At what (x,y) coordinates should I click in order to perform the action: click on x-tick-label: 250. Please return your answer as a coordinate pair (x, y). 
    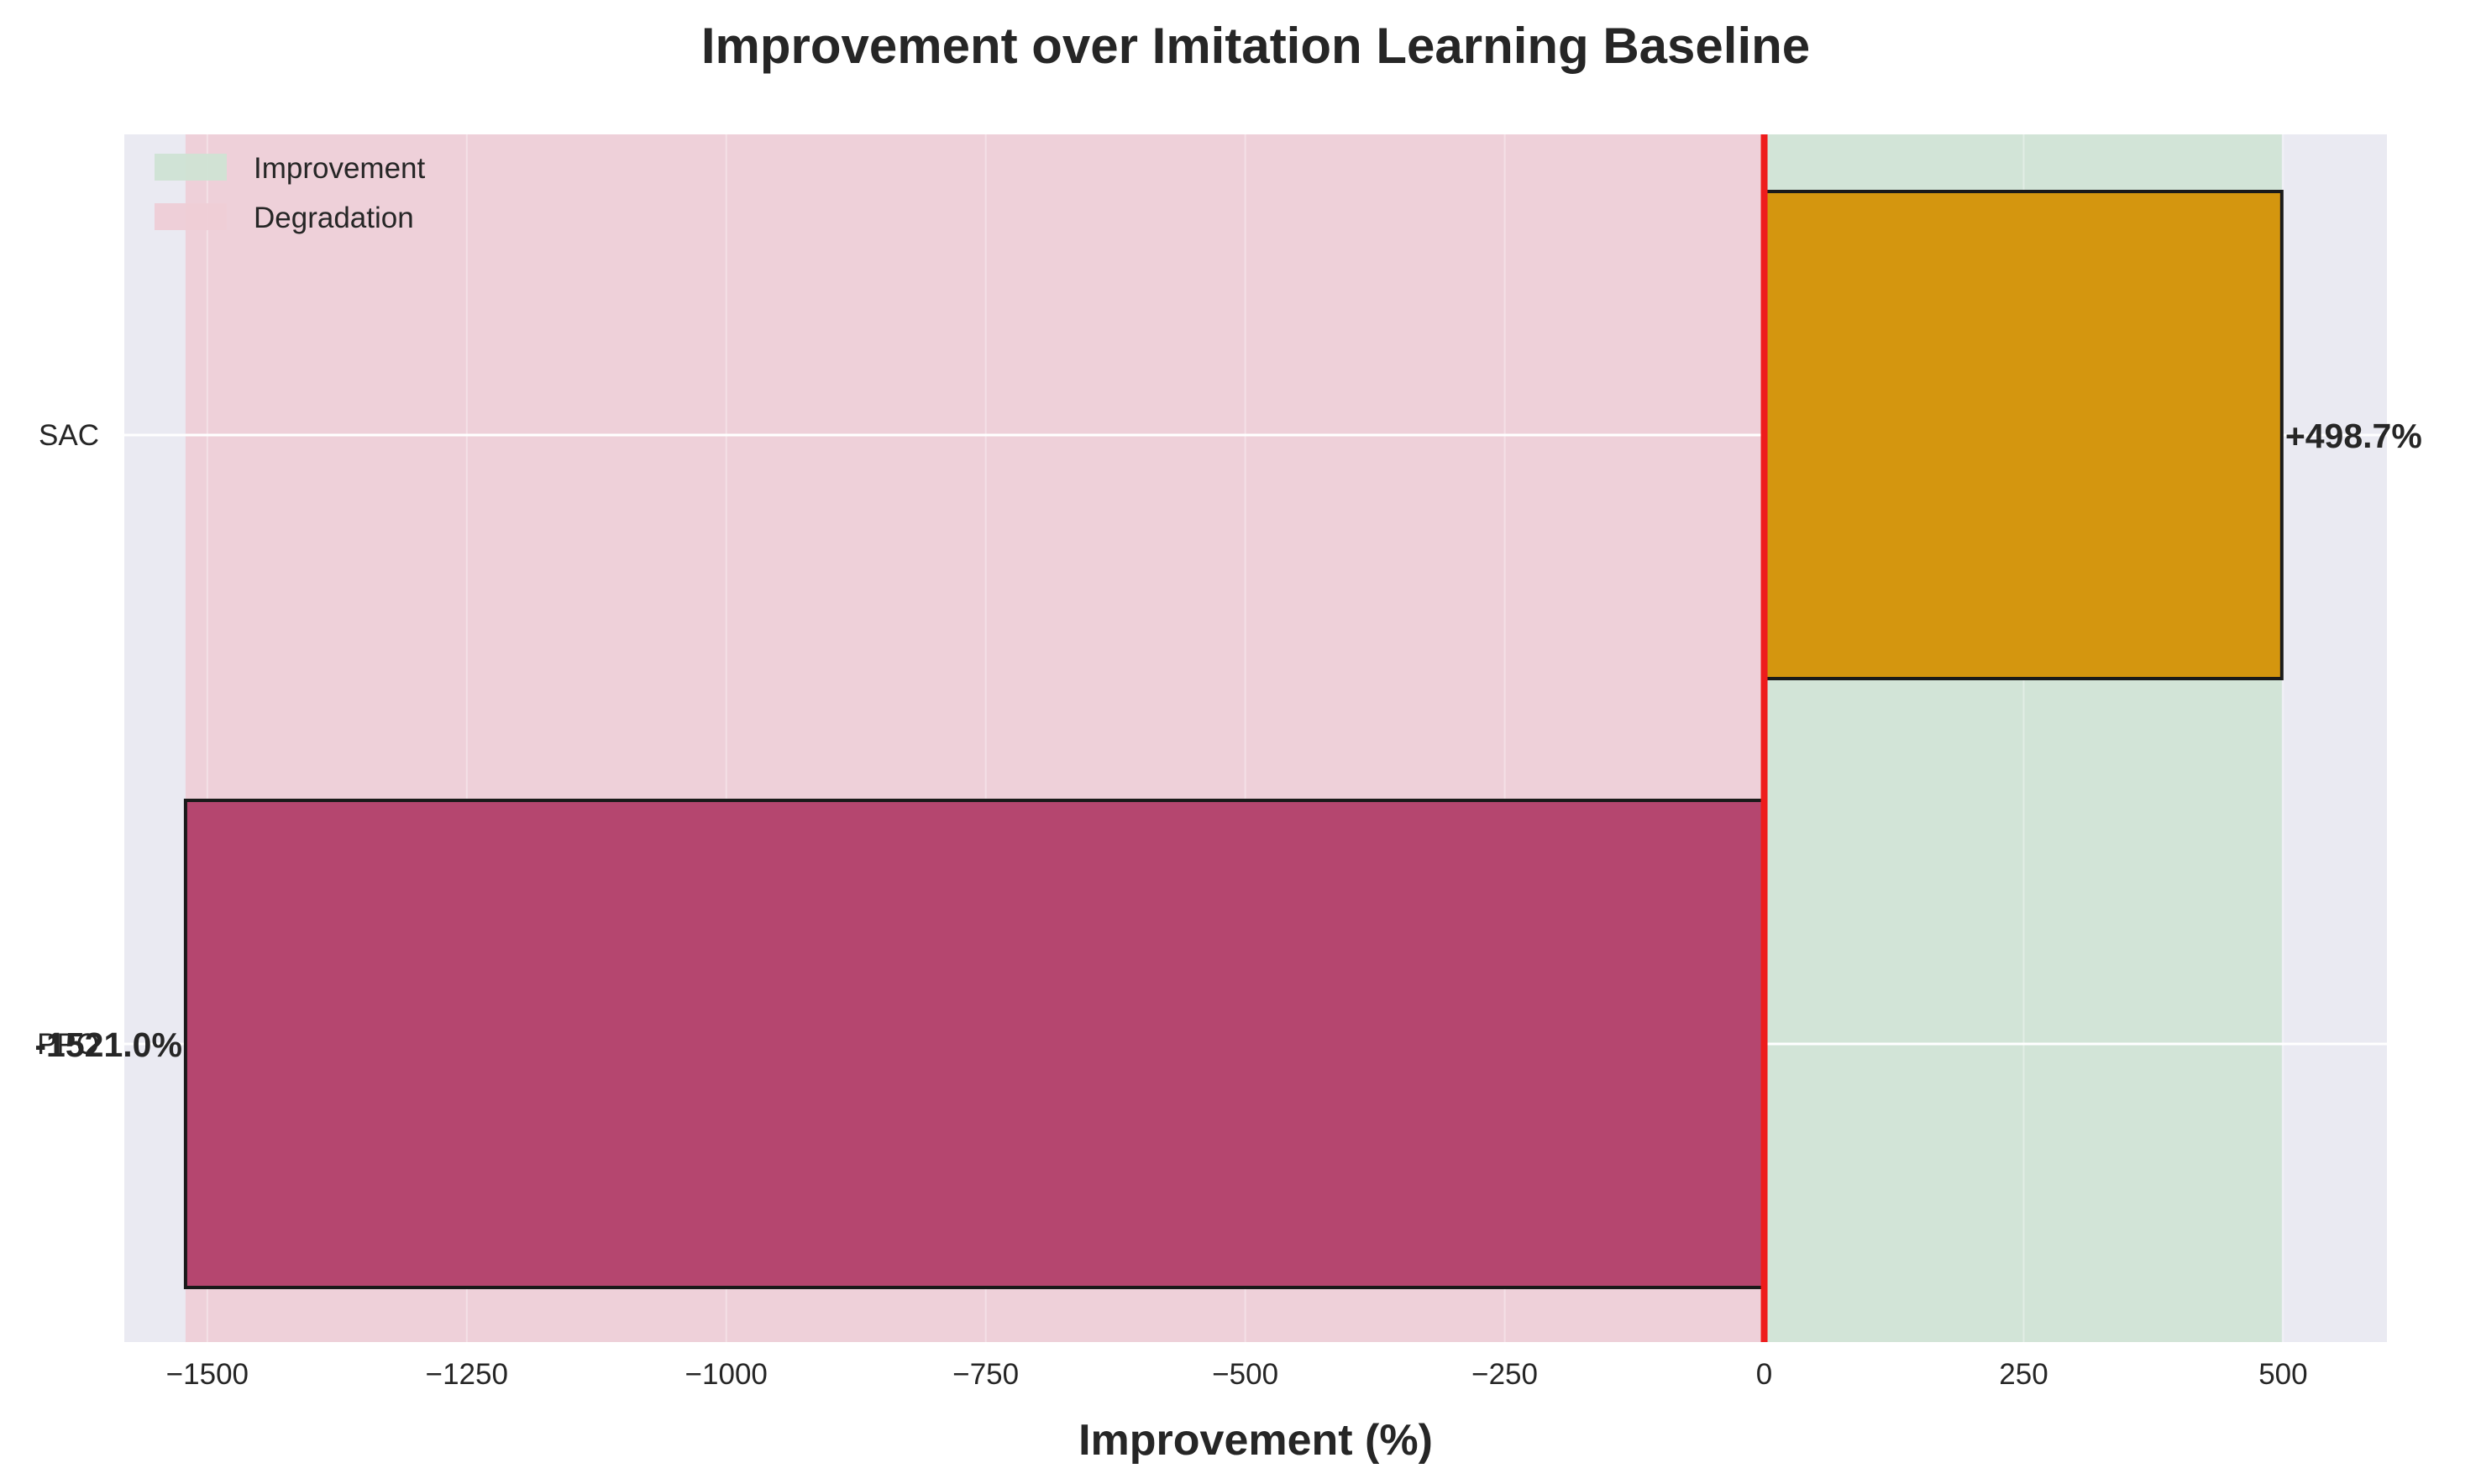
    Looking at the image, I should click on (2023, 1375).